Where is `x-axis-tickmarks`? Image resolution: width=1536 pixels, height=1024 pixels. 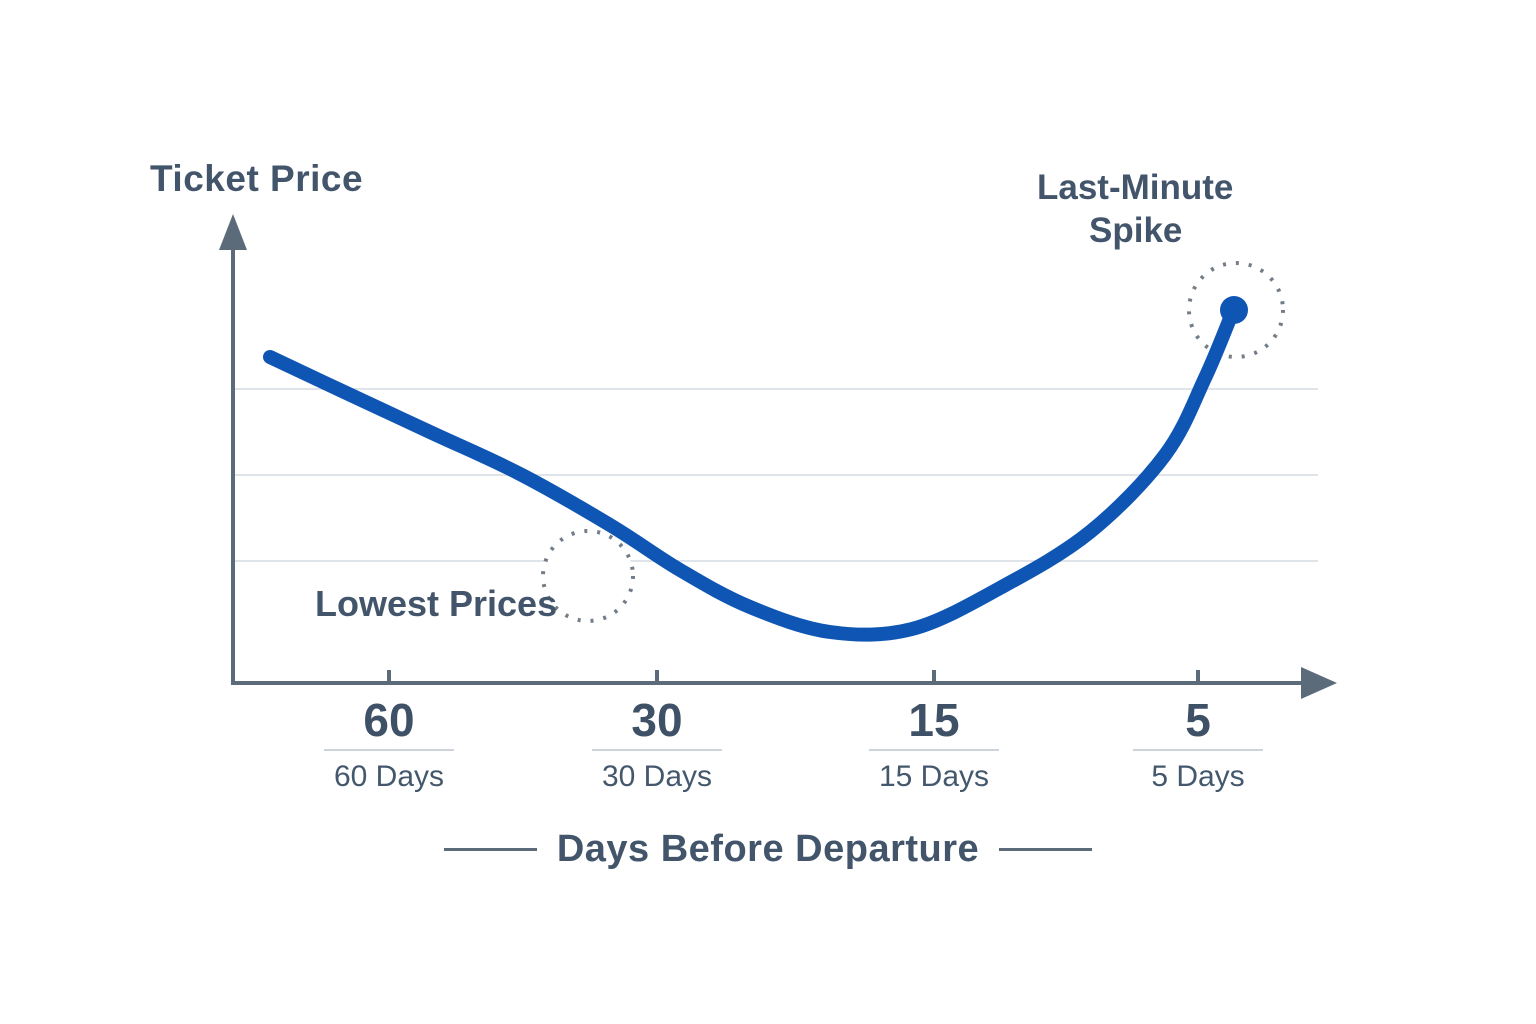
x-axis-tickmarks is located at coordinates (793, 676).